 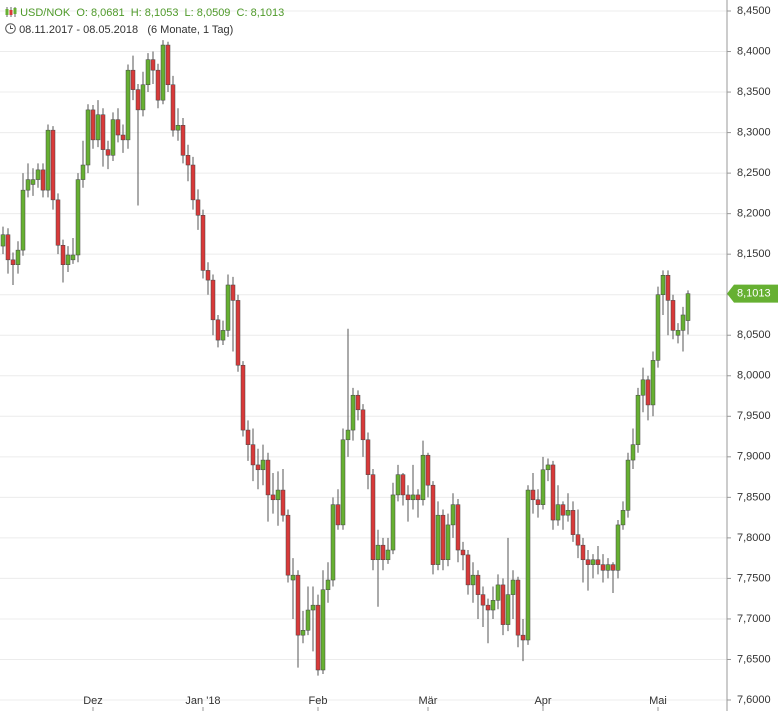 I want to click on y-tick-label: 7,7000, so click(x=754, y=619).